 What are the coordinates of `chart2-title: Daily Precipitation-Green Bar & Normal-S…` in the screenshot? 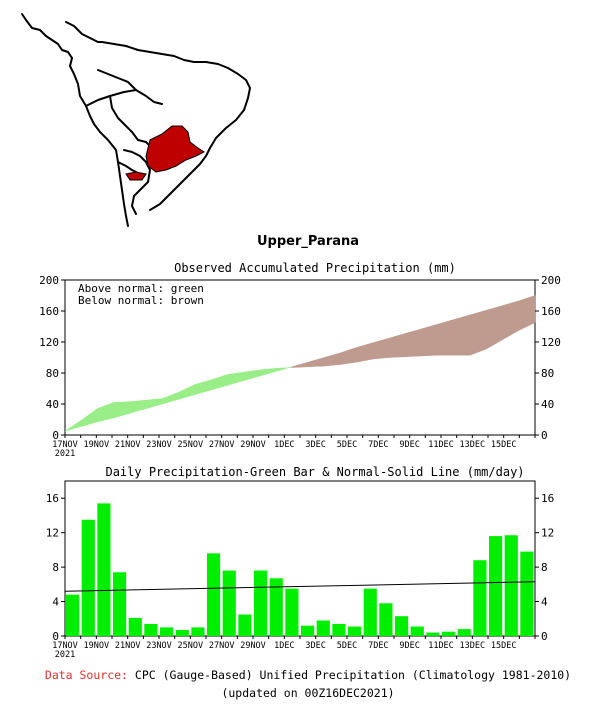 It's located at (314, 472).